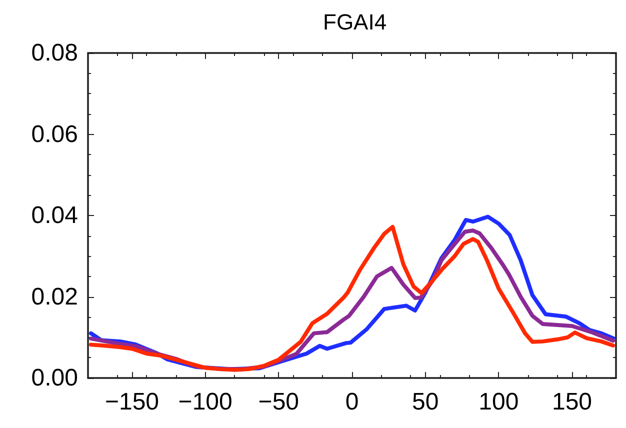 The width and height of the screenshot is (626, 428). Describe the element at coordinates (205, 402) in the screenshot. I see `x-tick-label: −100` at that location.